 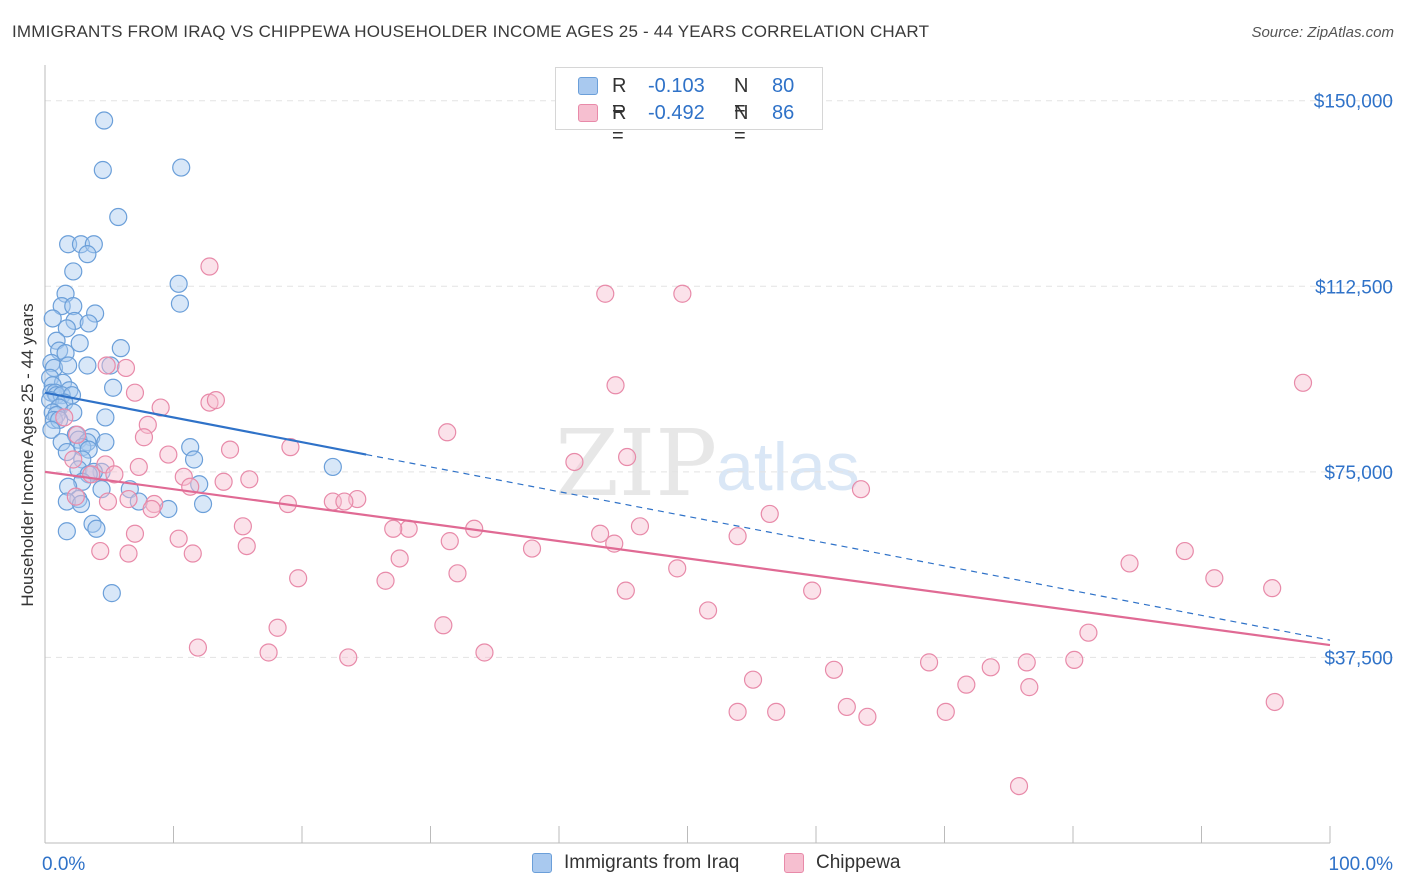 I want to click on legend-r-value: -0.103, so click(x=676, y=86).